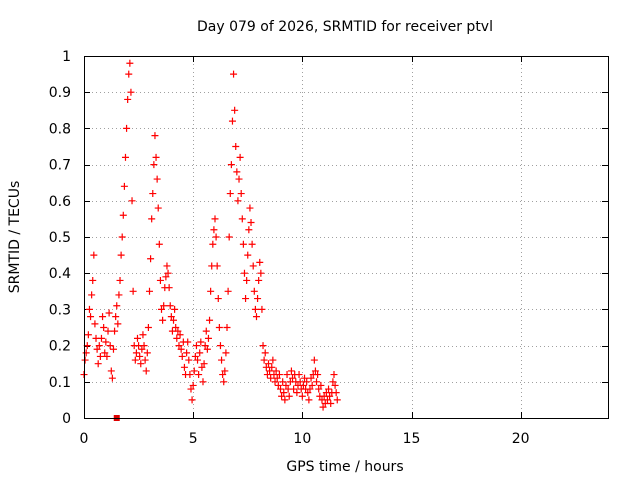 This screenshot has width=640, height=480. Describe the element at coordinates (302, 439) in the screenshot. I see `x-tick-label: 10` at that location.